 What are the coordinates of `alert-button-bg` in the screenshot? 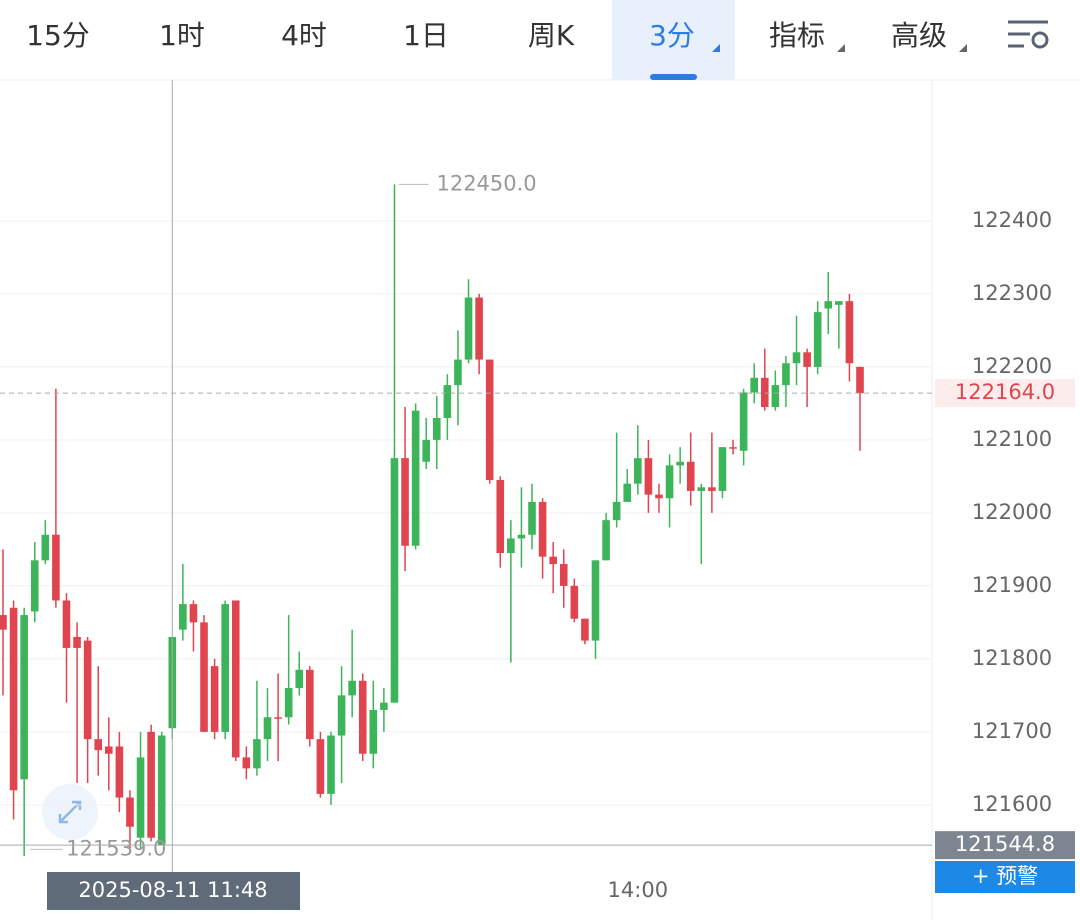 It's located at (1005, 877).